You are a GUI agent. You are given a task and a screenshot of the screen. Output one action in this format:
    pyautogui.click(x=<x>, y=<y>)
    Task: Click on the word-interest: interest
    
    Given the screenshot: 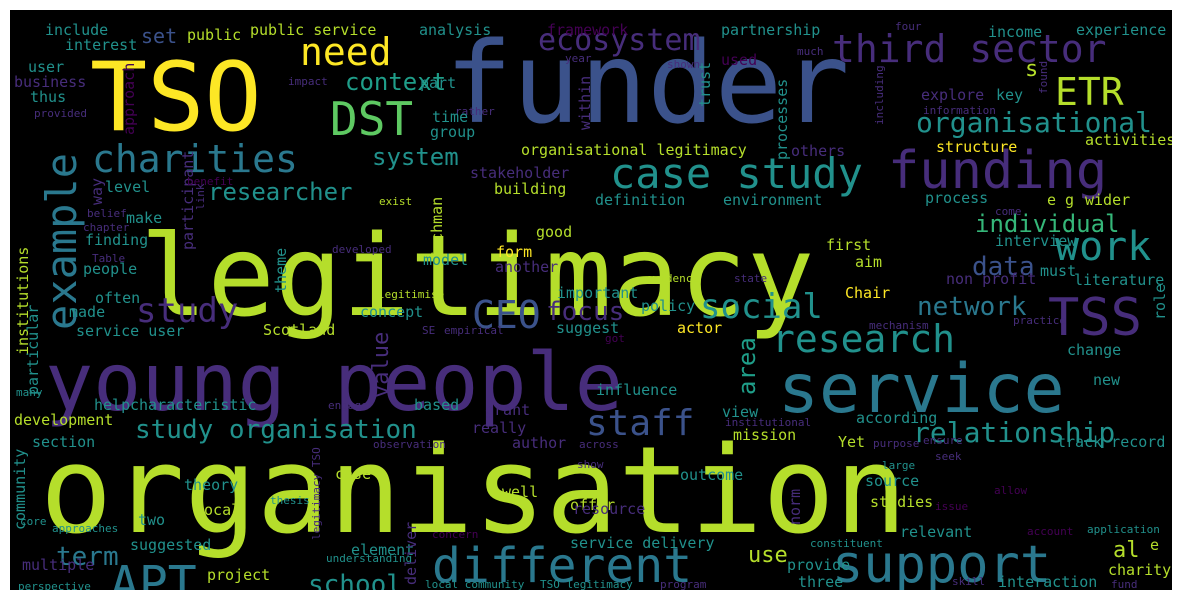 What is the action you would take?
    pyautogui.click(x=101, y=45)
    